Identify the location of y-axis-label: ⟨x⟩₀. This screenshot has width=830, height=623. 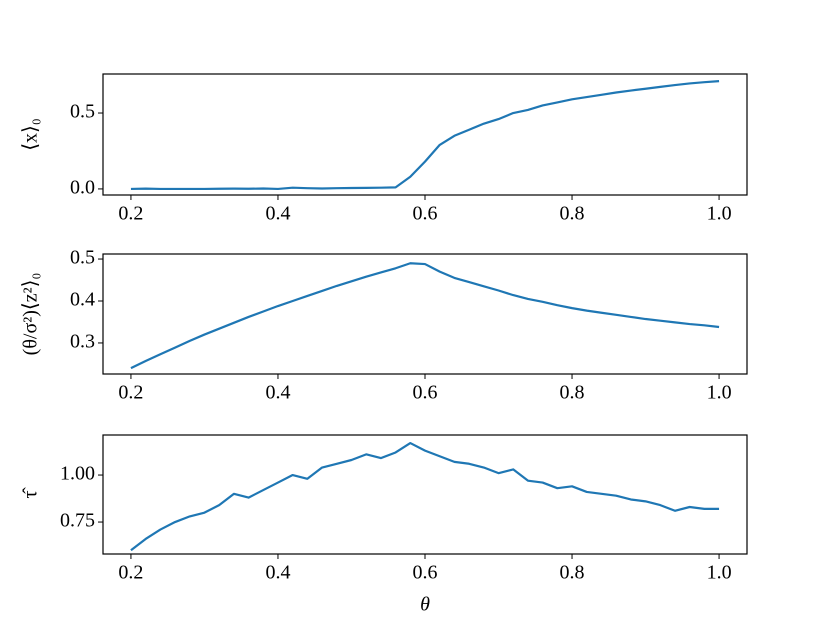
(31, 134).